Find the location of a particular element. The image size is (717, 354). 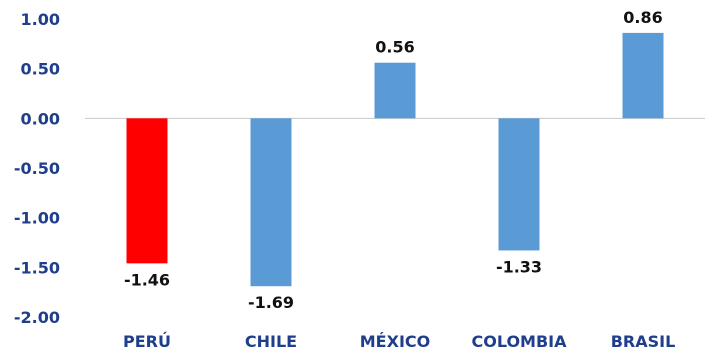

data-label: 0.56 is located at coordinates (394, 47).